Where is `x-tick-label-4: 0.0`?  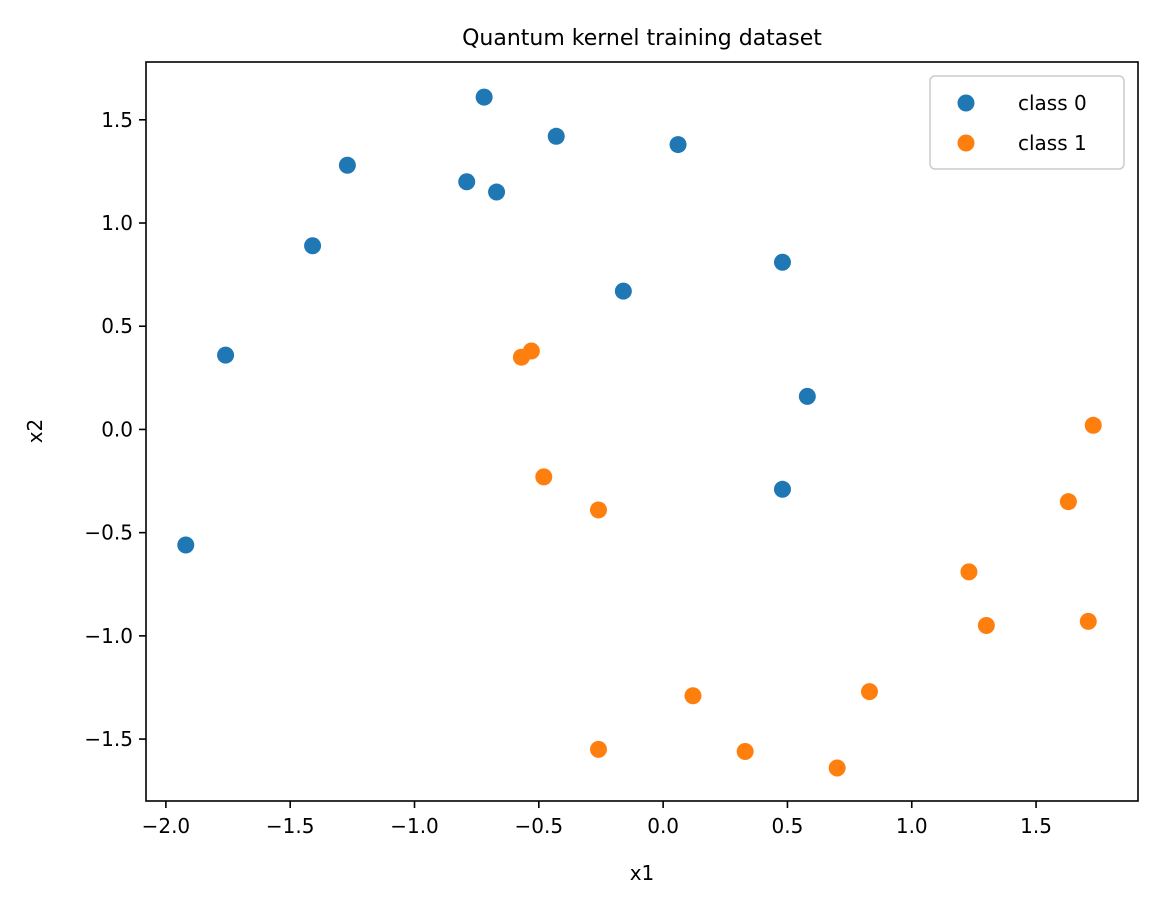 x-tick-label-4: 0.0 is located at coordinates (663, 826).